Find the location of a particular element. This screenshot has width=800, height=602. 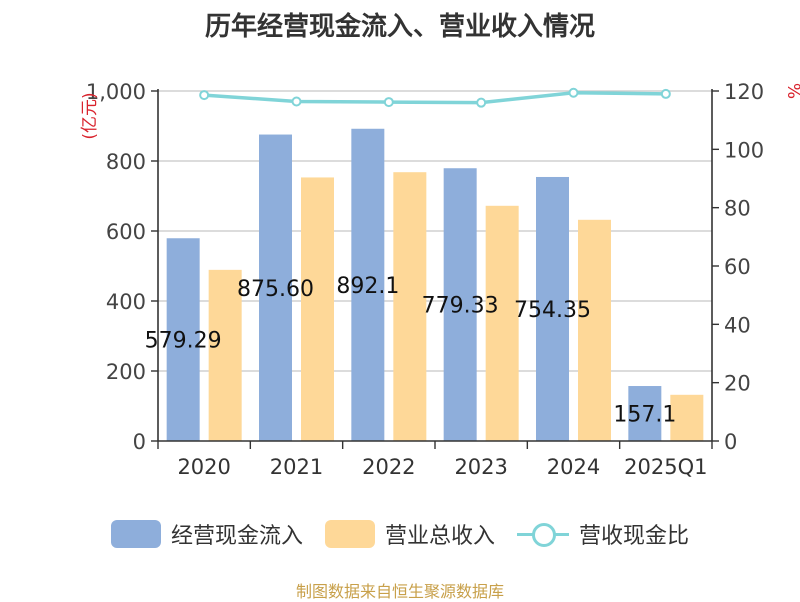

legend-label-revenue: 营业总收入 is located at coordinates (439, 536).